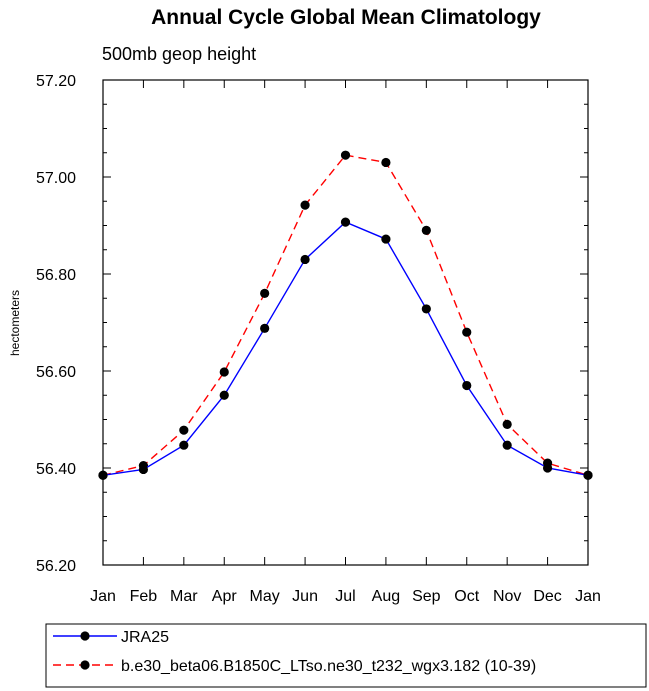 This screenshot has width=649, height=691. Describe the element at coordinates (56, 372) in the screenshot. I see `y-tick-label: 56.60` at that location.